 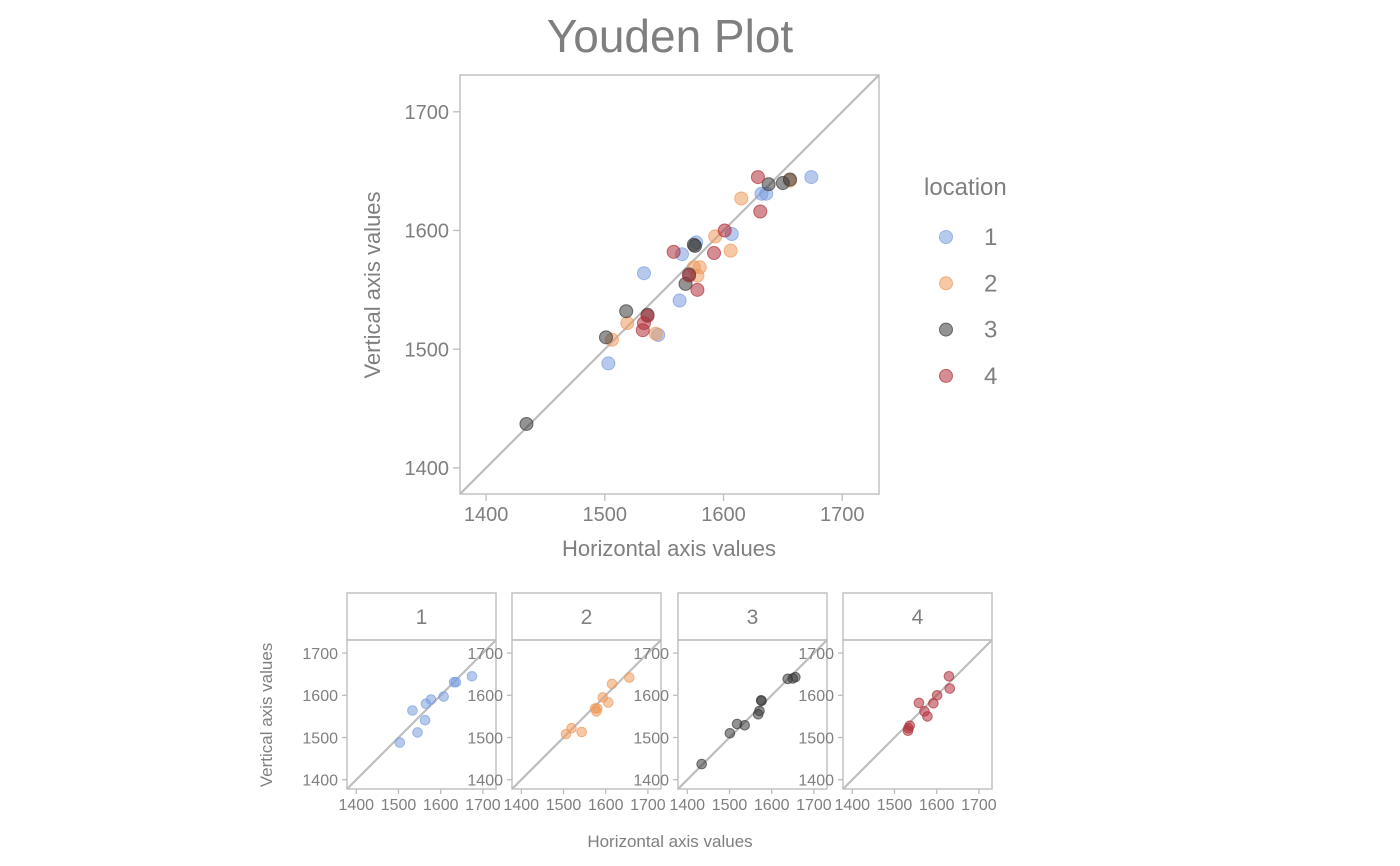 I want to click on facet-strip-label: 2, so click(x=587, y=617).